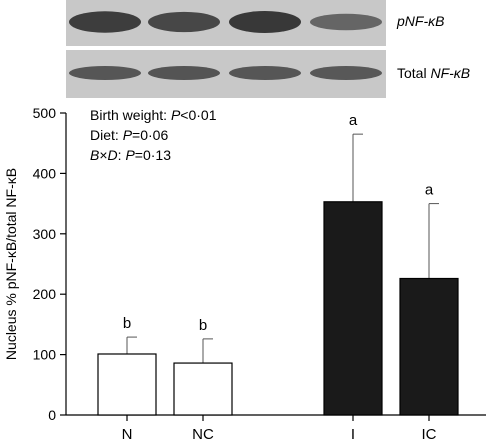  What do you see at coordinates (45, 173) in the screenshot?
I see `y-tick-label: 400` at bounding box center [45, 173].